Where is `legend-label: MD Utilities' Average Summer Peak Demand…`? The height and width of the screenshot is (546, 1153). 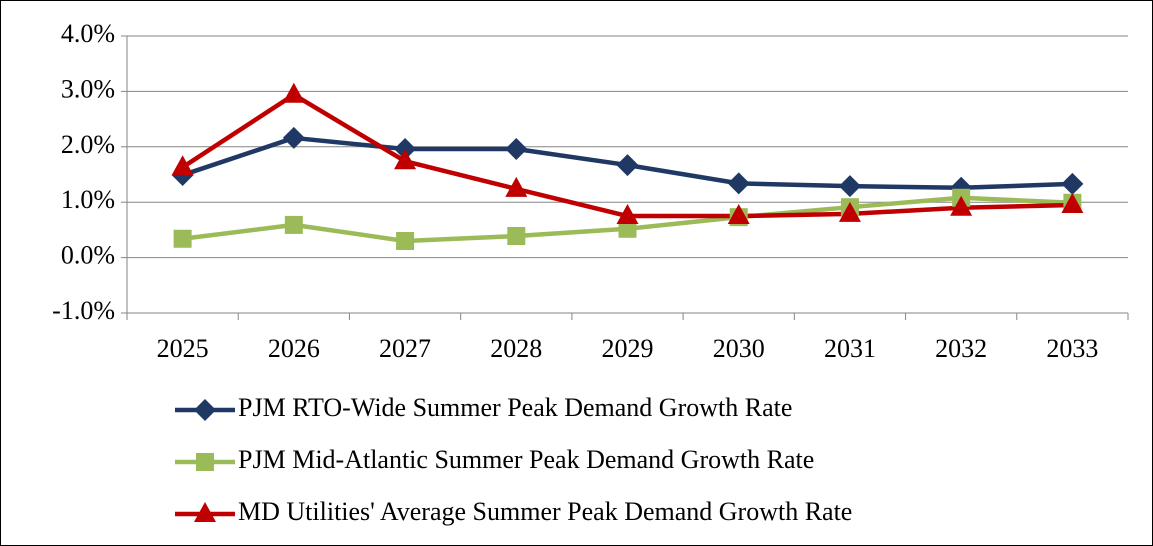 legend-label: MD Utilities' Average Summer Peak Demand… is located at coordinates (545, 511).